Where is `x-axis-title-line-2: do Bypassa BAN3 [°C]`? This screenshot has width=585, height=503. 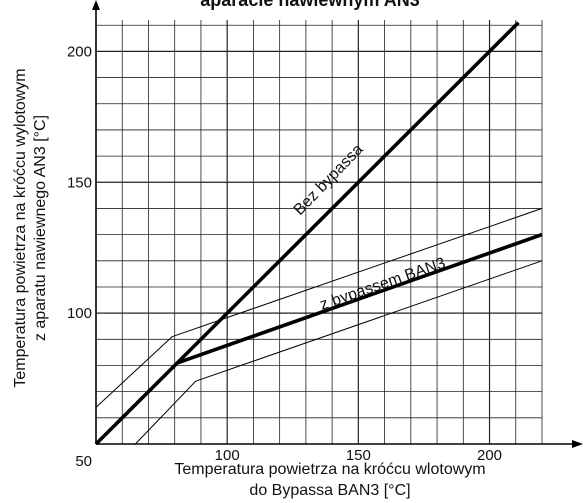 x-axis-title-line-2: do Bypassa BAN3 [°C] is located at coordinates (329, 490).